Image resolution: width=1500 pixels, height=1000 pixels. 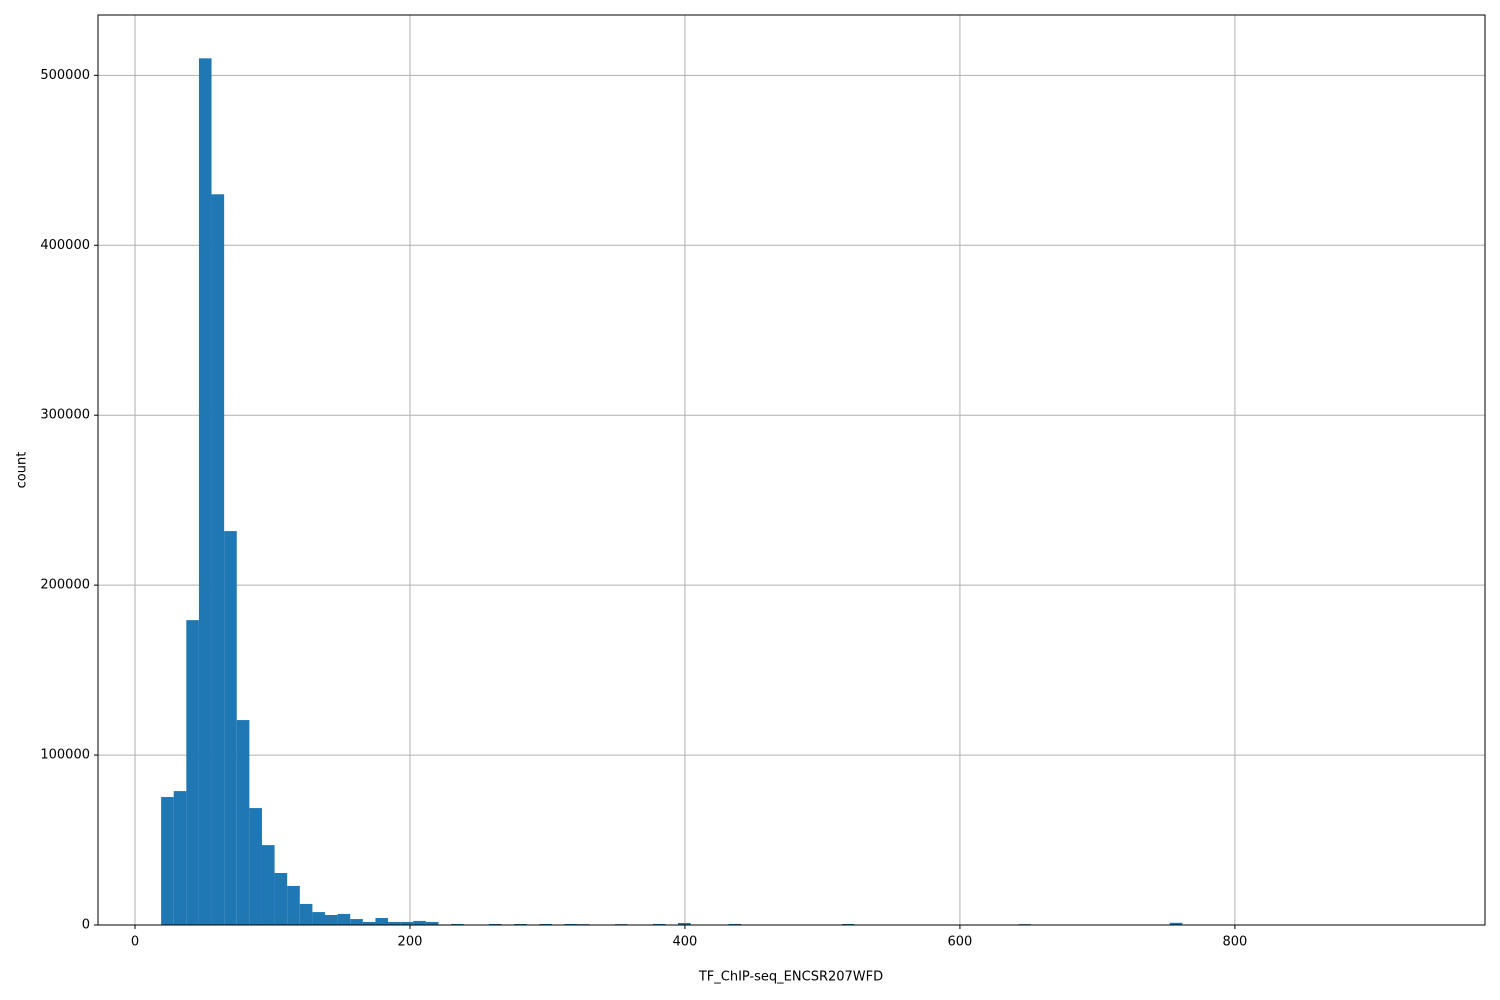 What do you see at coordinates (960, 942) in the screenshot?
I see `x-tick-label: 600` at bounding box center [960, 942].